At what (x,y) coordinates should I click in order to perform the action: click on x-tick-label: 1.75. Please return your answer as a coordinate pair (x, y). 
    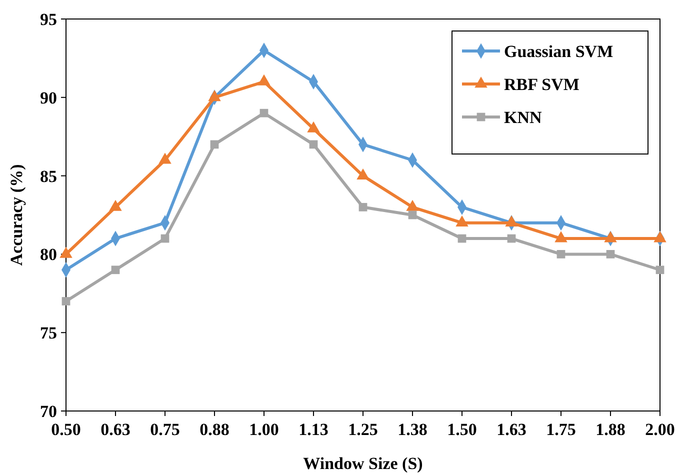
    Looking at the image, I should click on (561, 429).